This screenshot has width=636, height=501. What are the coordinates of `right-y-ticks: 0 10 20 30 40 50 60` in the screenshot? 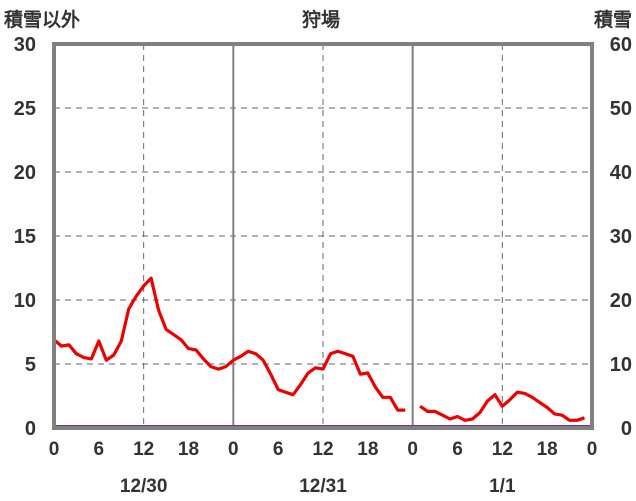 It's located at (621, 237).